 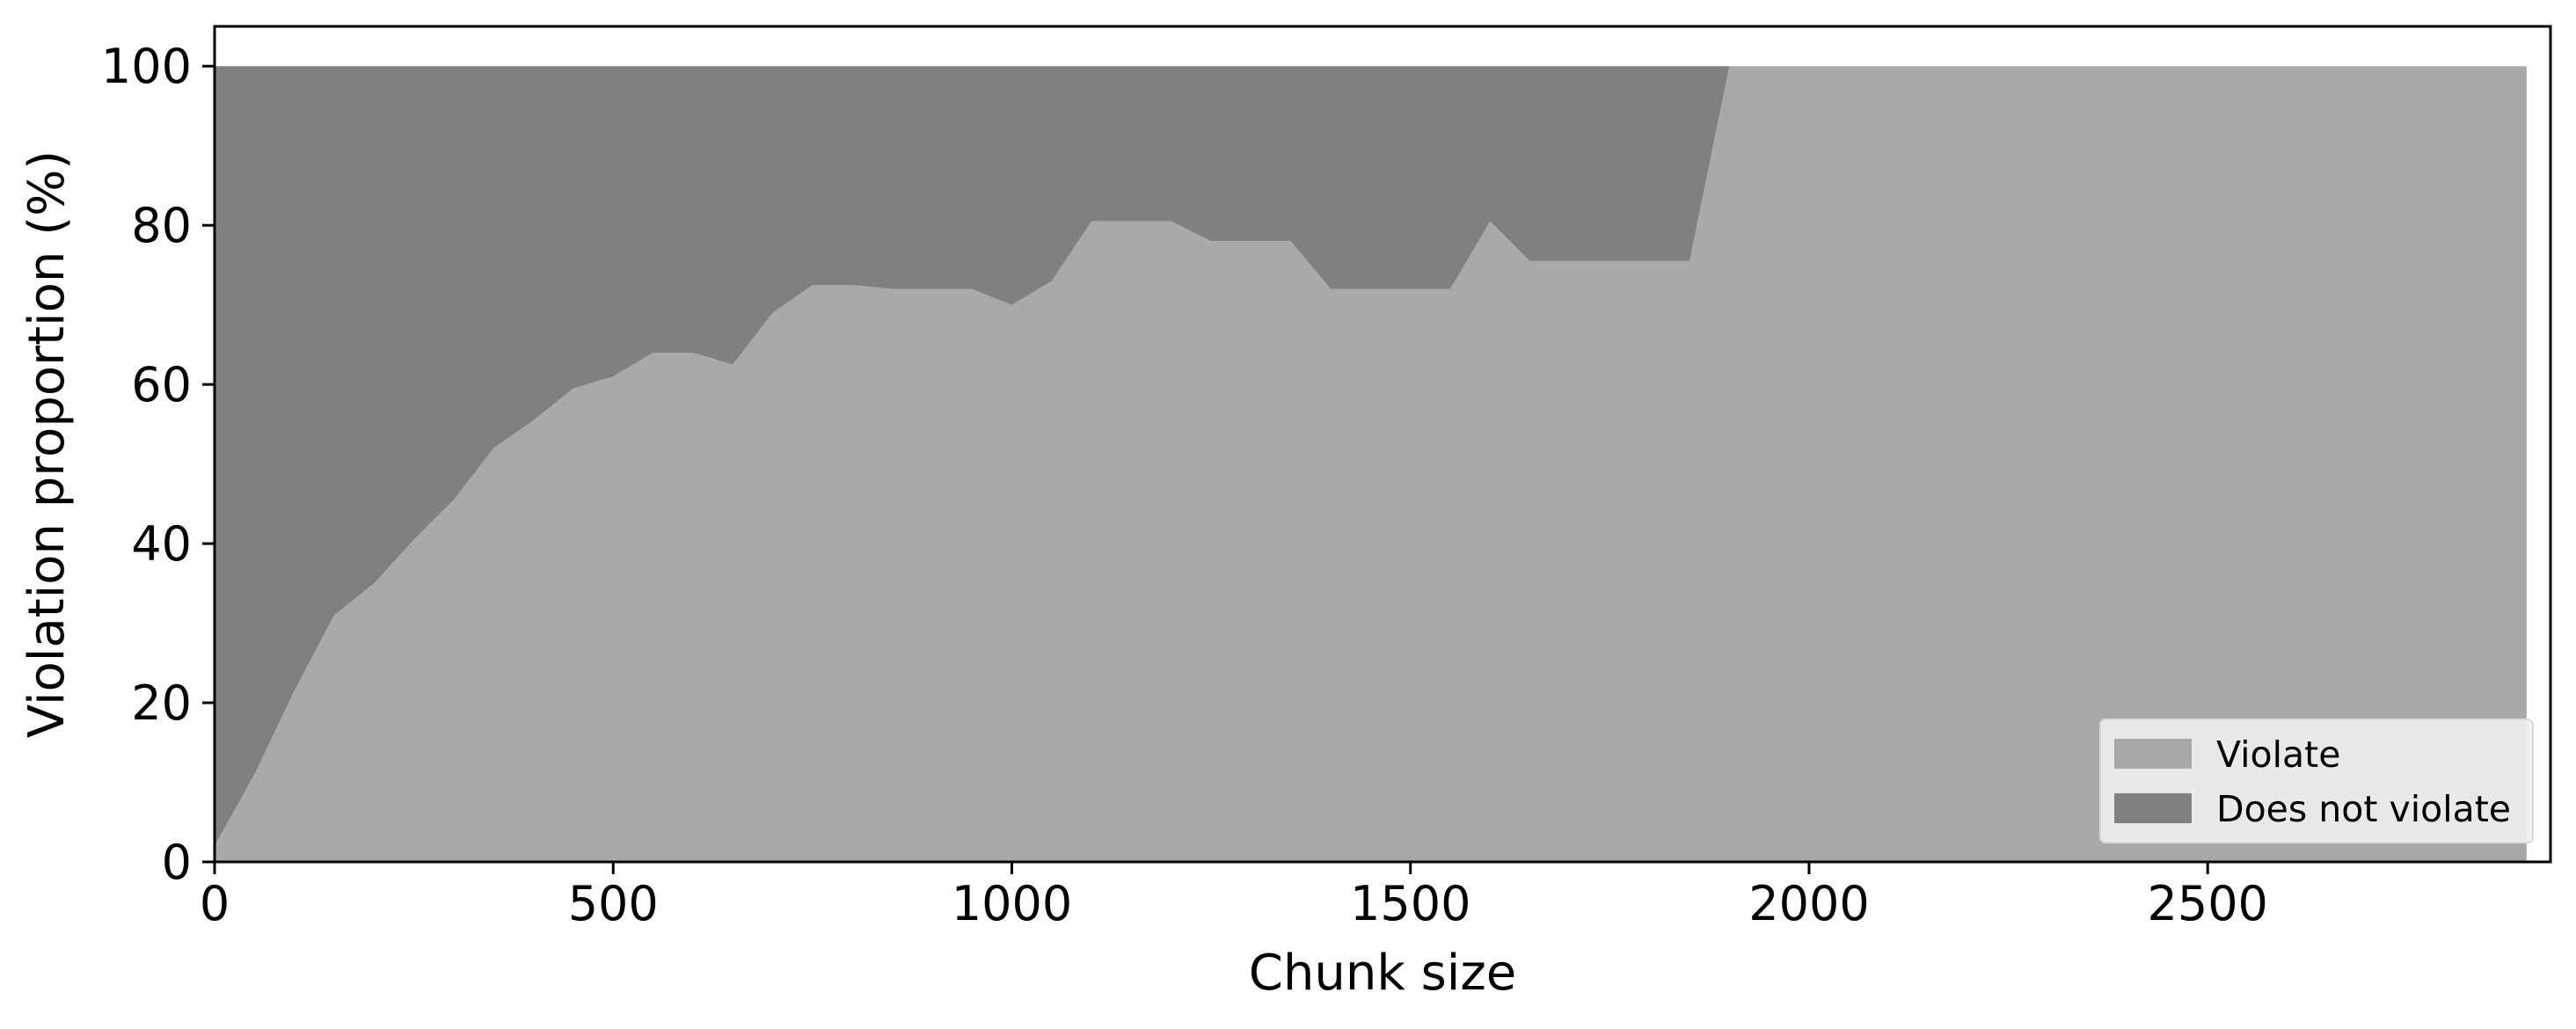 I want to click on y-axis: 0 20 40 60 80 100, so click(x=158, y=464).